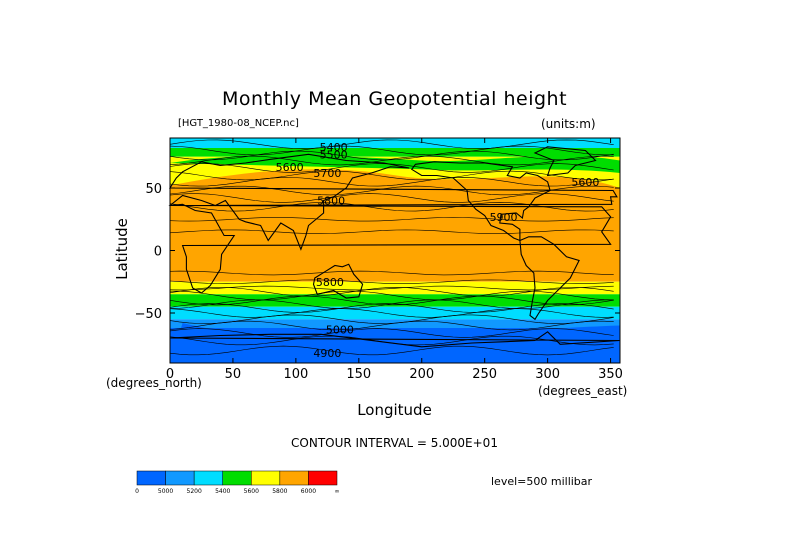 The image size is (789, 558). I want to click on y-axis-unit-label: (degrees_north), so click(154, 383).